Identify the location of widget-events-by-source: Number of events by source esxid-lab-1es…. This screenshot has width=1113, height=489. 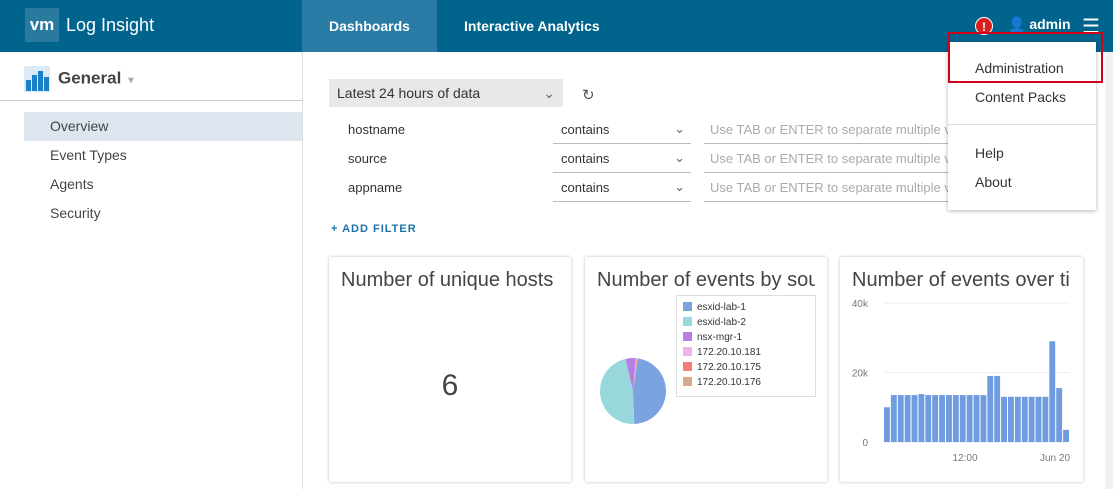
(706, 369).